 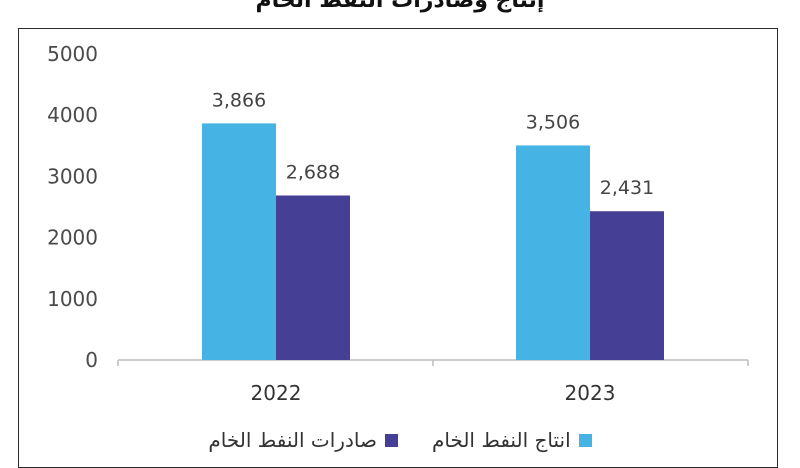 I want to click on legend-item-production: انتاج النفط الخام, so click(x=512, y=440).